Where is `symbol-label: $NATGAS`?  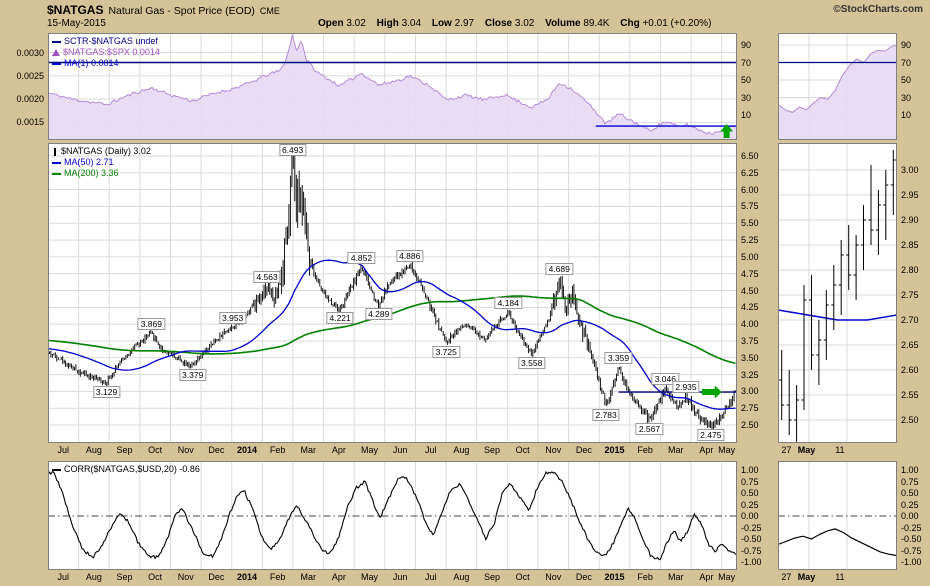 symbol-label: $NATGAS is located at coordinates (75, 10).